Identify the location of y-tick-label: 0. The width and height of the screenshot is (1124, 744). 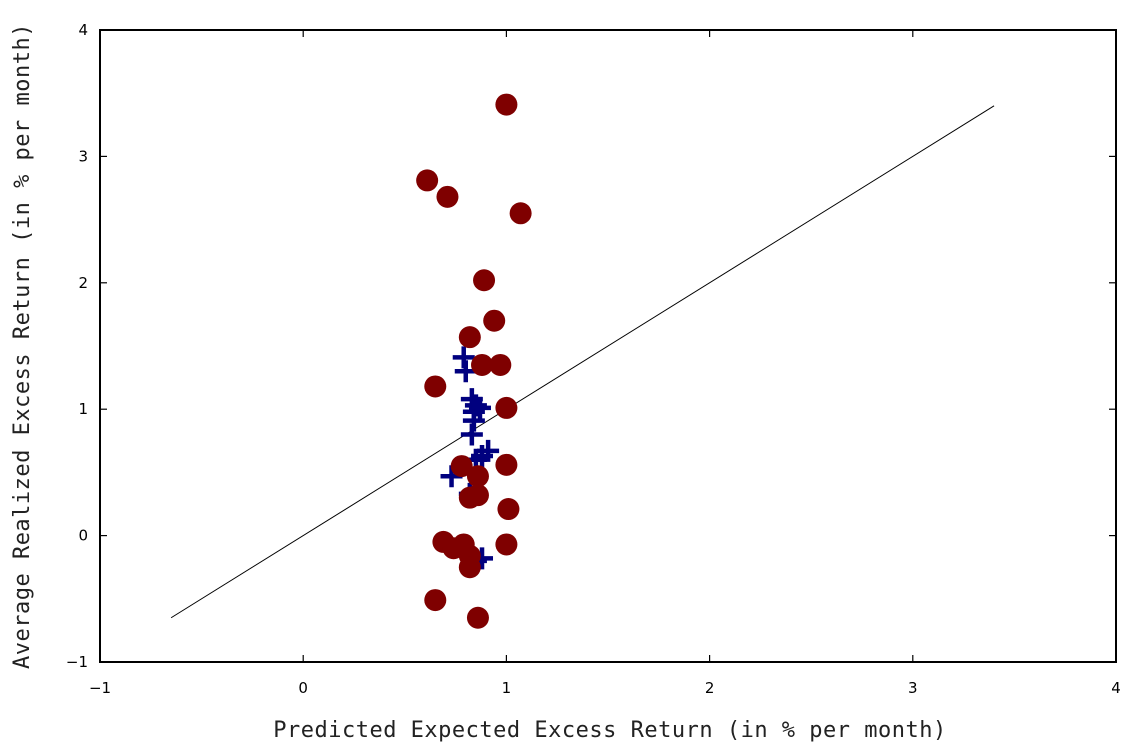
(83, 536).